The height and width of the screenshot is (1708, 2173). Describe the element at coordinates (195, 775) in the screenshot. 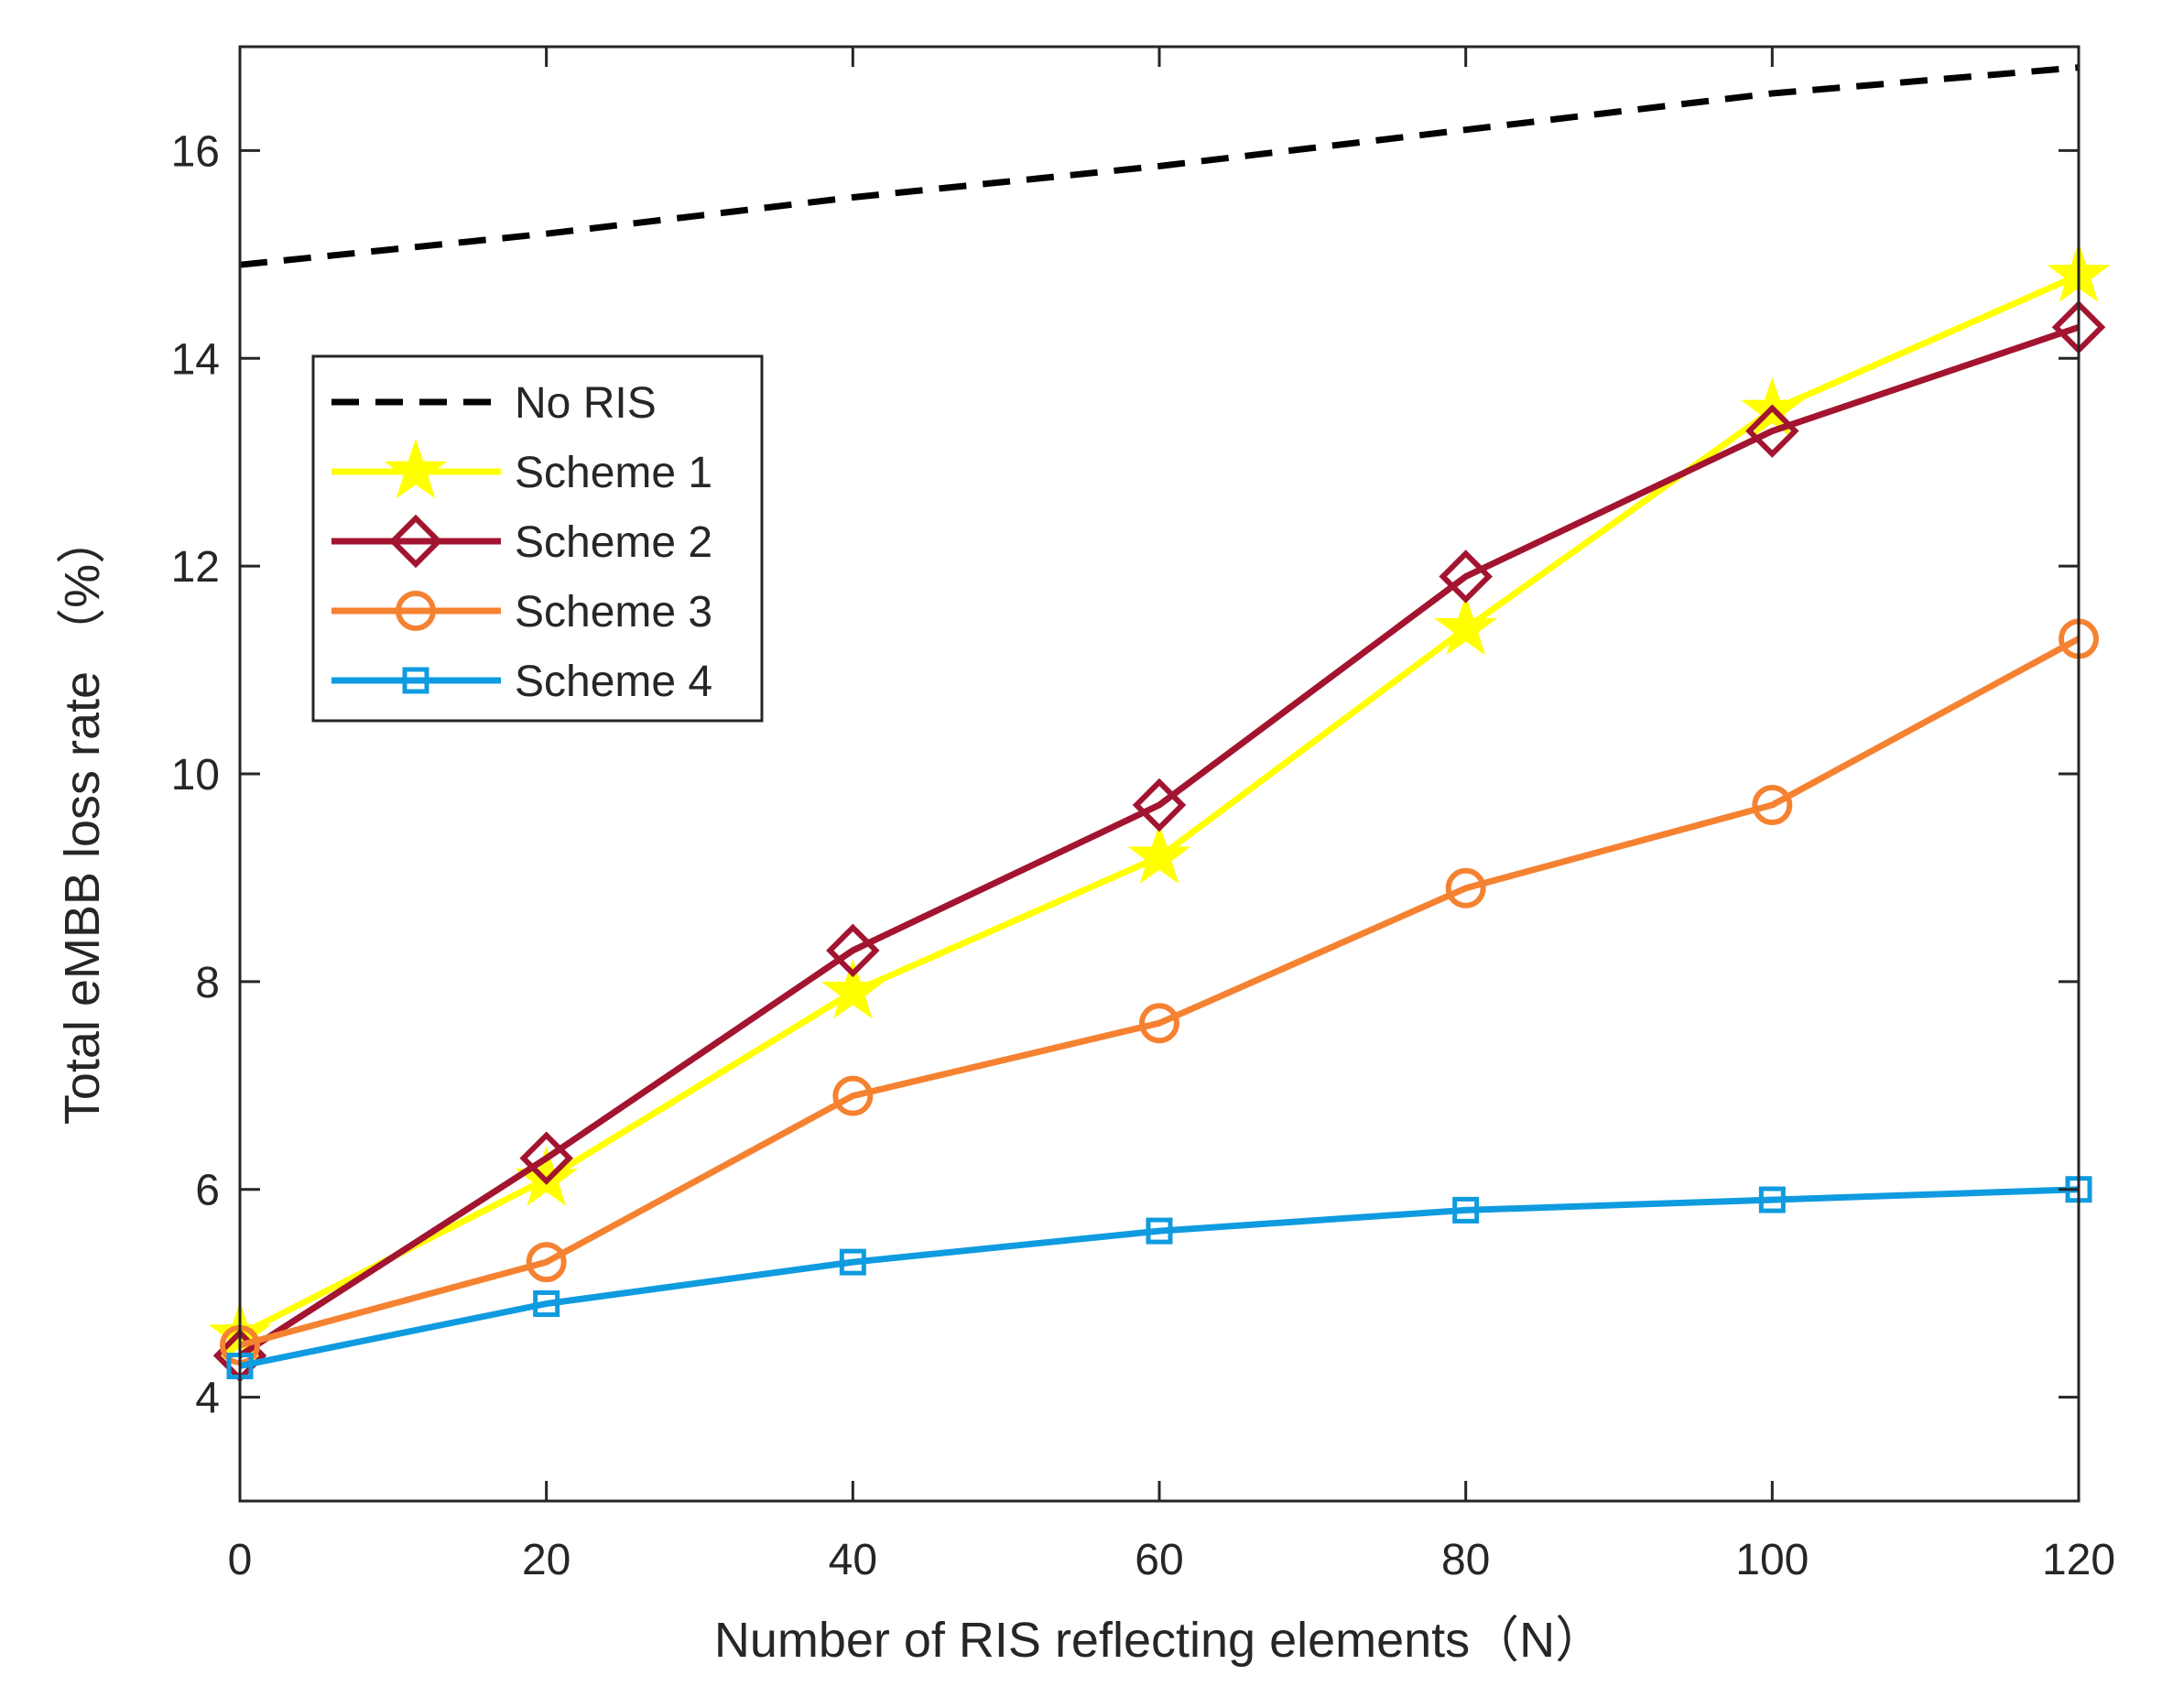

I see `y-tick-label: 10` at that location.